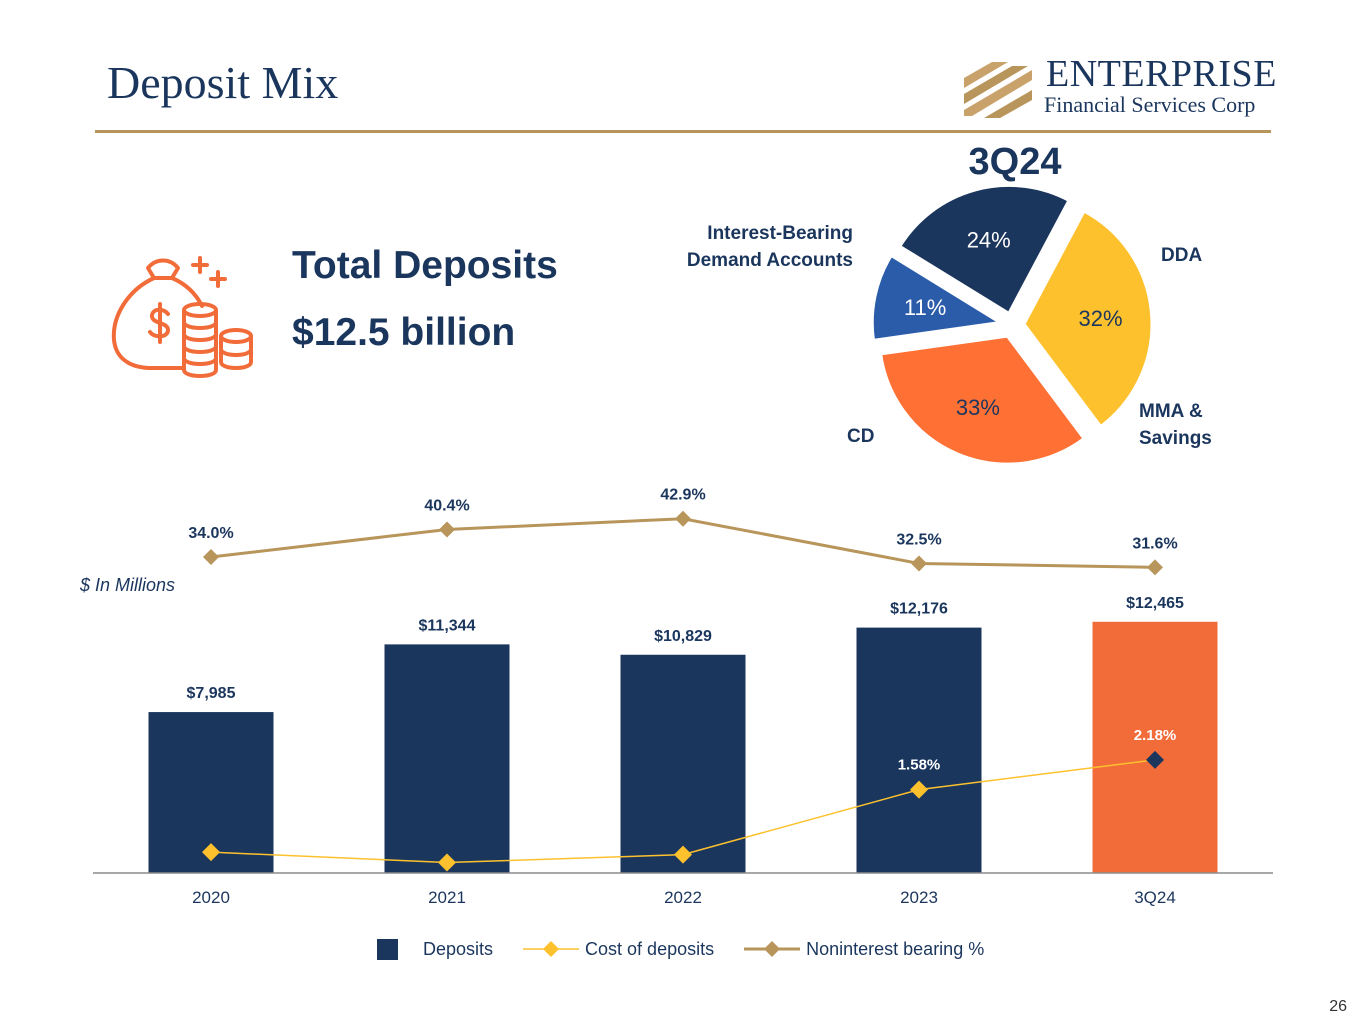 This screenshot has width=1365, height=1024. I want to click on pie-category-mma-savings: MMA & Savings, so click(1175, 425).